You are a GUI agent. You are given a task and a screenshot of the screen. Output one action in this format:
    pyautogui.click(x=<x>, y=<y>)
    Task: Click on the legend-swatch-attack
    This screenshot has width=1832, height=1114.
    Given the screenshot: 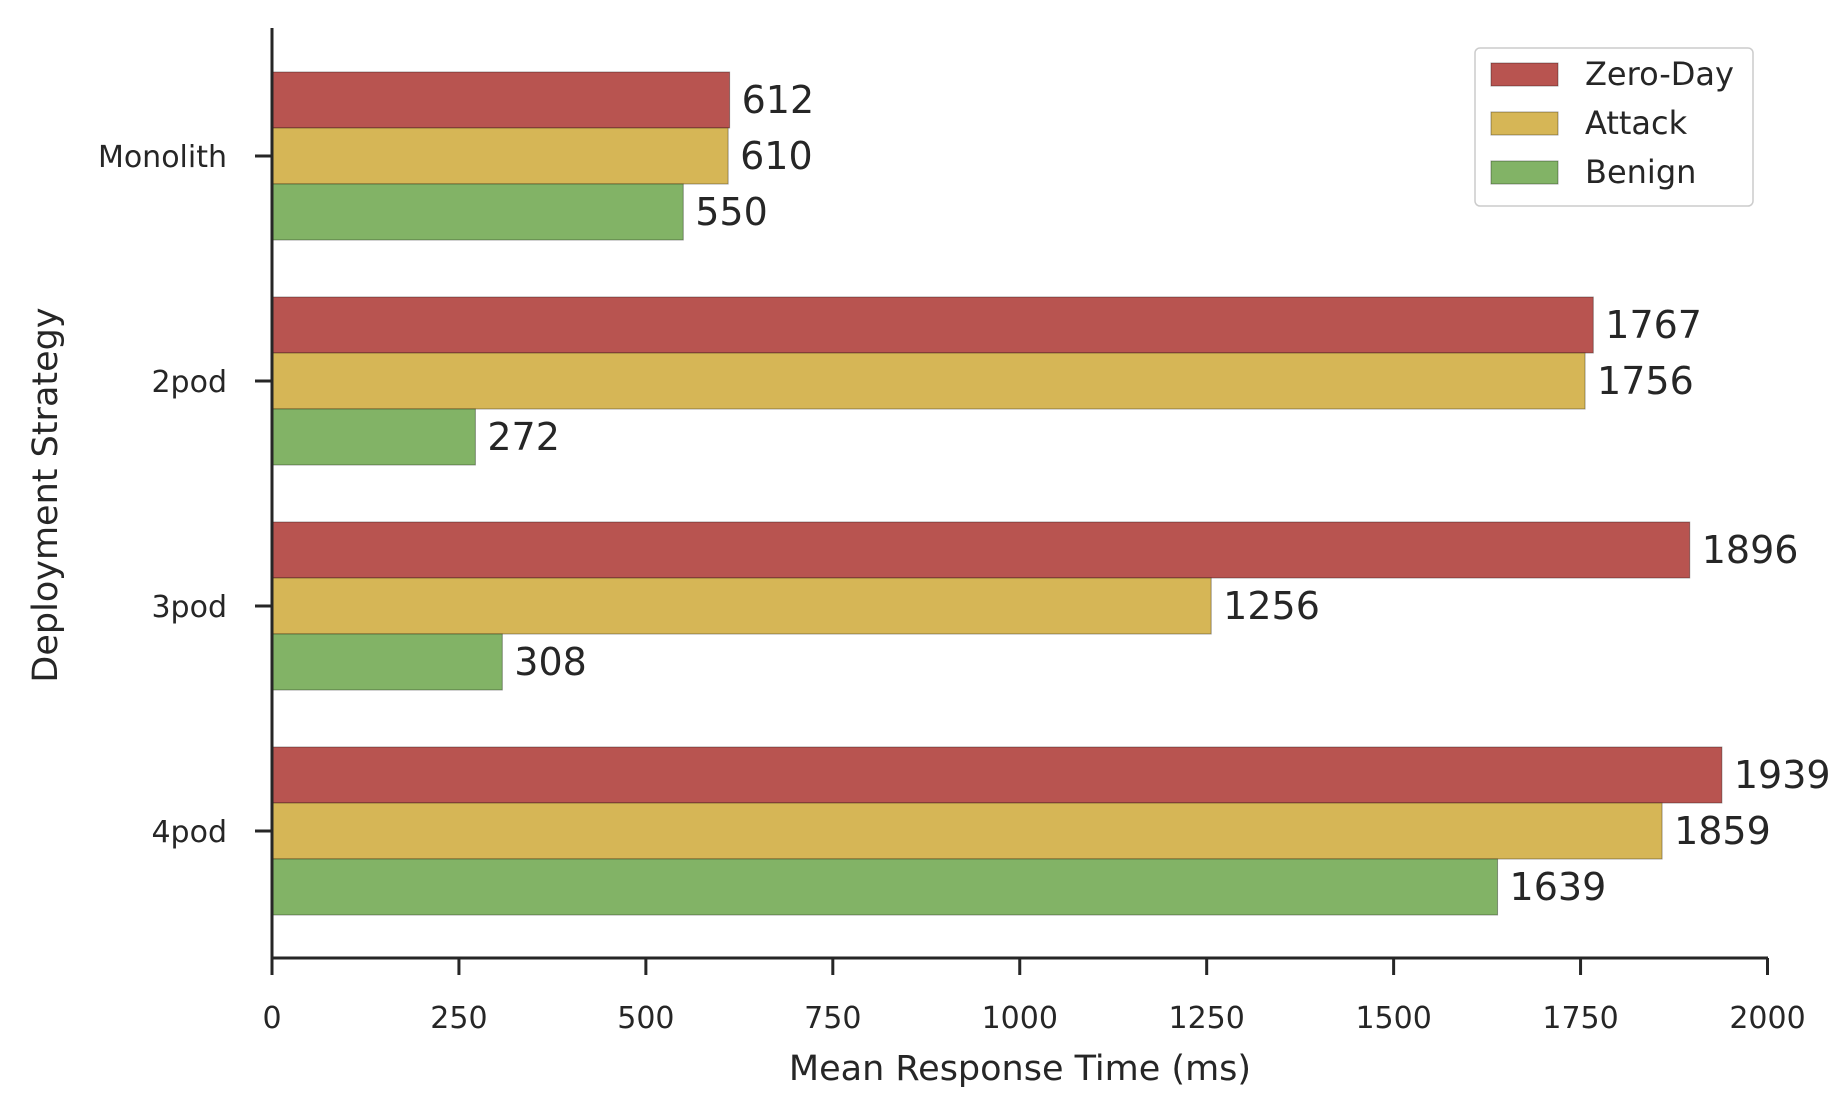 What is the action you would take?
    pyautogui.click(x=1524, y=123)
    